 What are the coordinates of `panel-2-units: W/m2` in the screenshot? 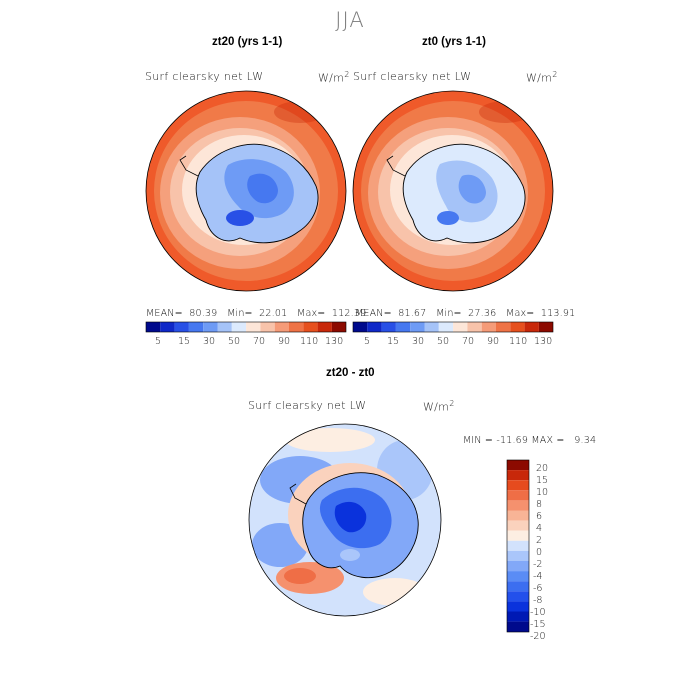 It's located at (542, 77).